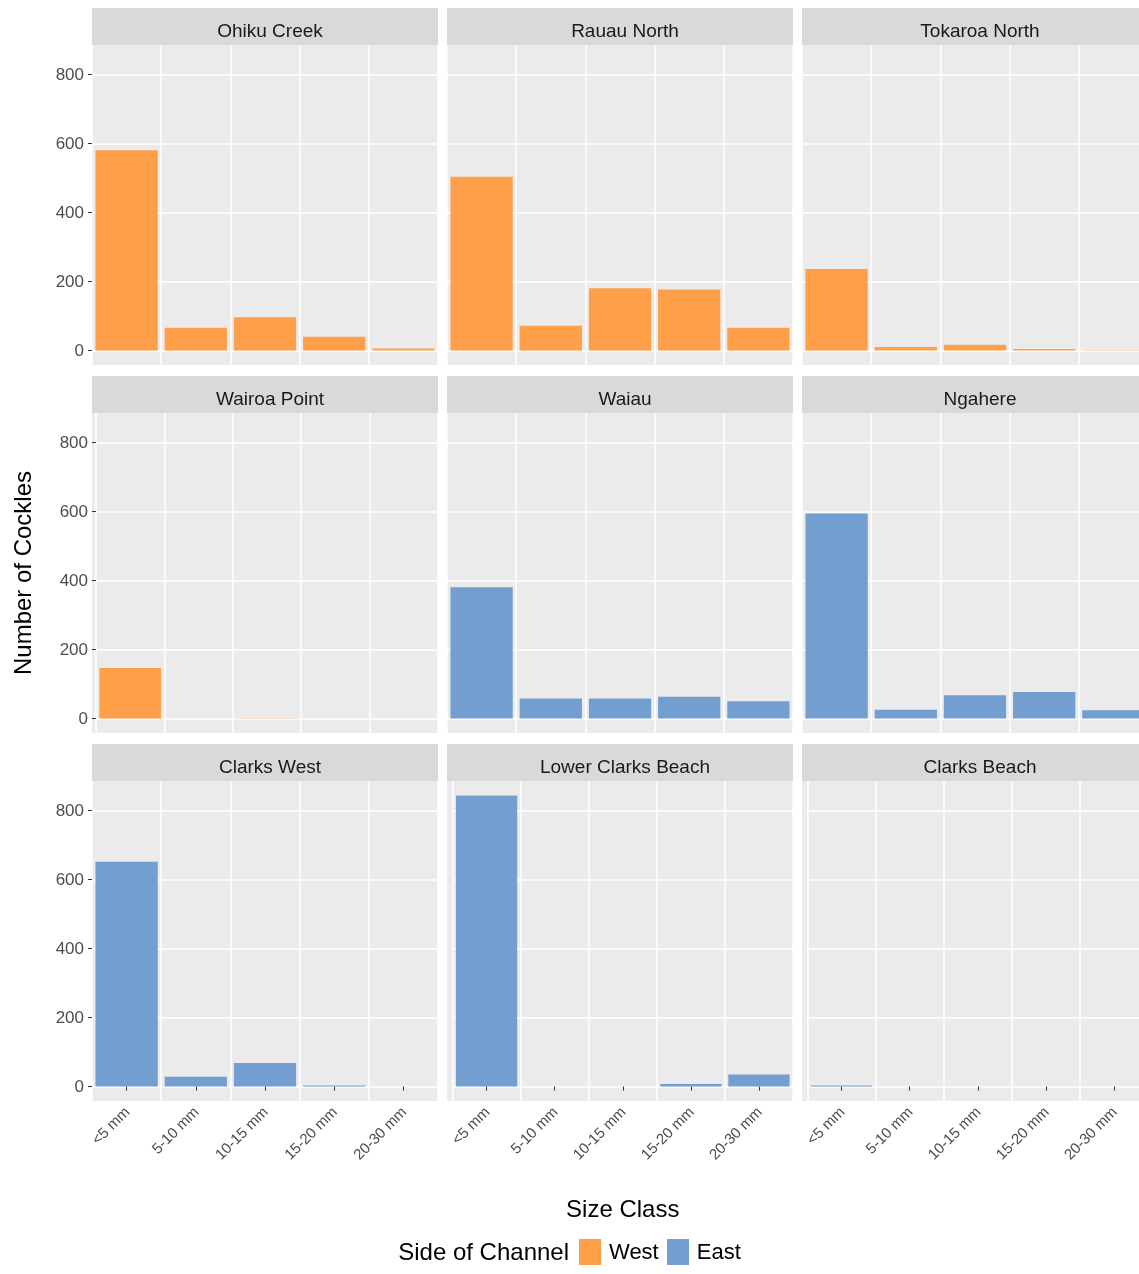 The image size is (1139, 1274). Describe the element at coordinates (270, 398) in the screenshot. I see `chart-title: Wairoa Point` at that location.